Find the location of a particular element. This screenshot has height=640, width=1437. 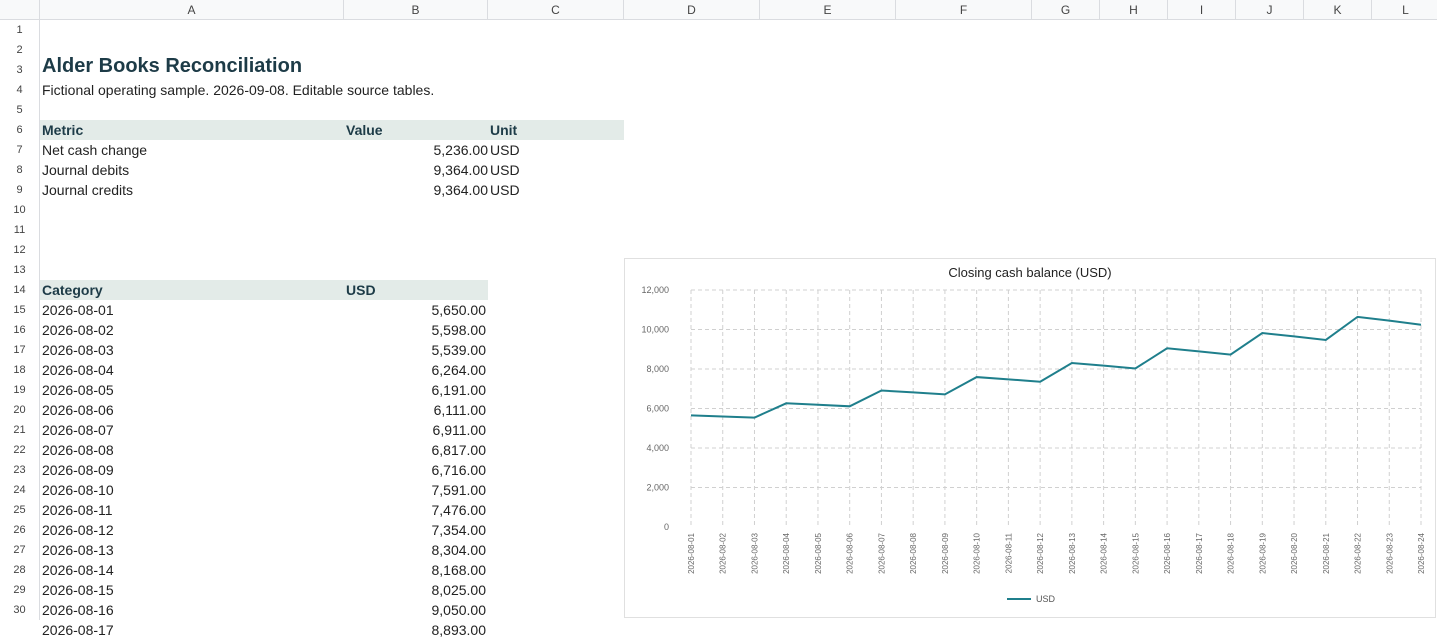

row-header-25: 25 is located at coordinates (20, 510).